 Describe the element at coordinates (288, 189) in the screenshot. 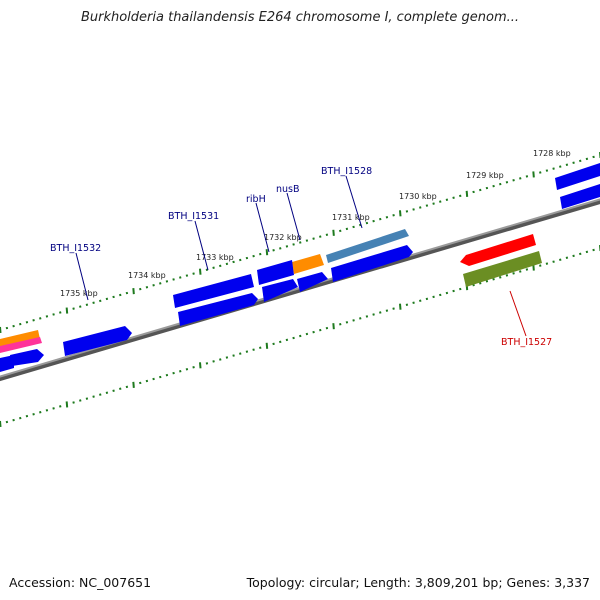

I see `gene-label-nusb: nusB` at that location.